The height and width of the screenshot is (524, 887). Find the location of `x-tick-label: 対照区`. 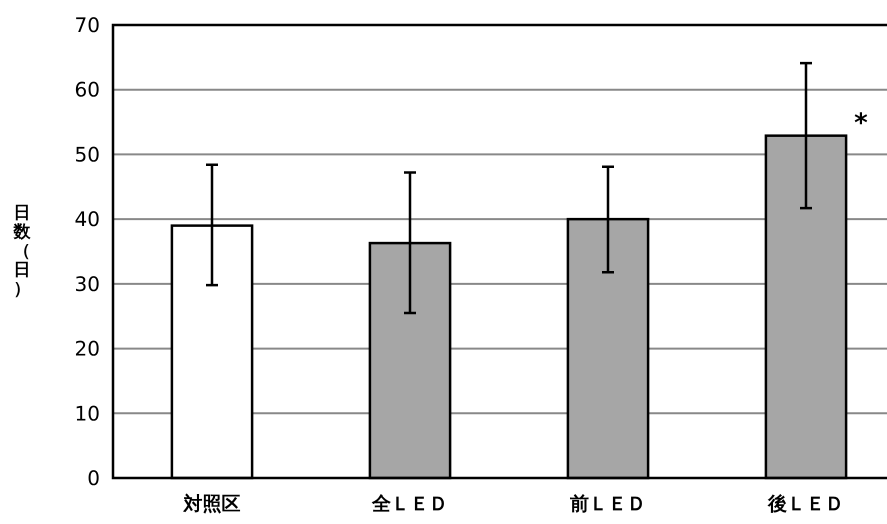

x-tick-label: 対照区 is located at coordinates (211, 504).